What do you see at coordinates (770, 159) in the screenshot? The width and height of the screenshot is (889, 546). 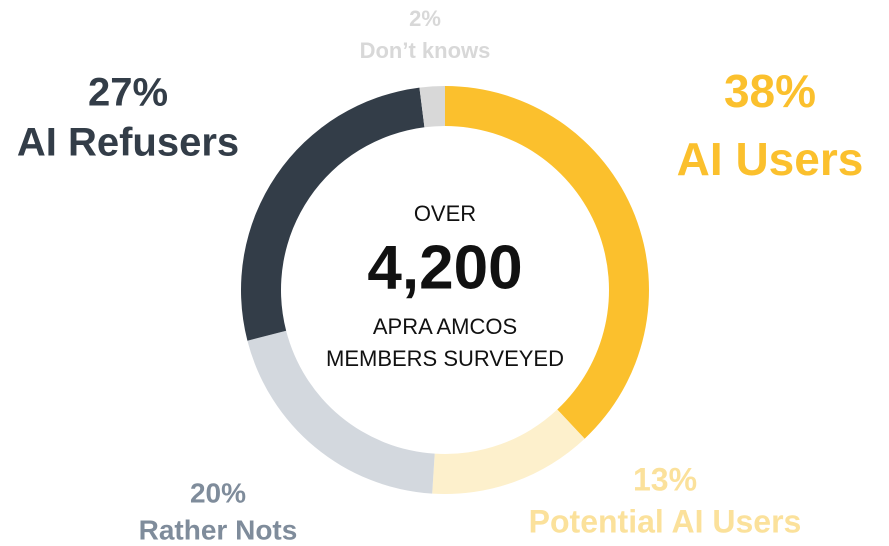 I see `slice-label: AI Users` at bounding box center [770, 159].